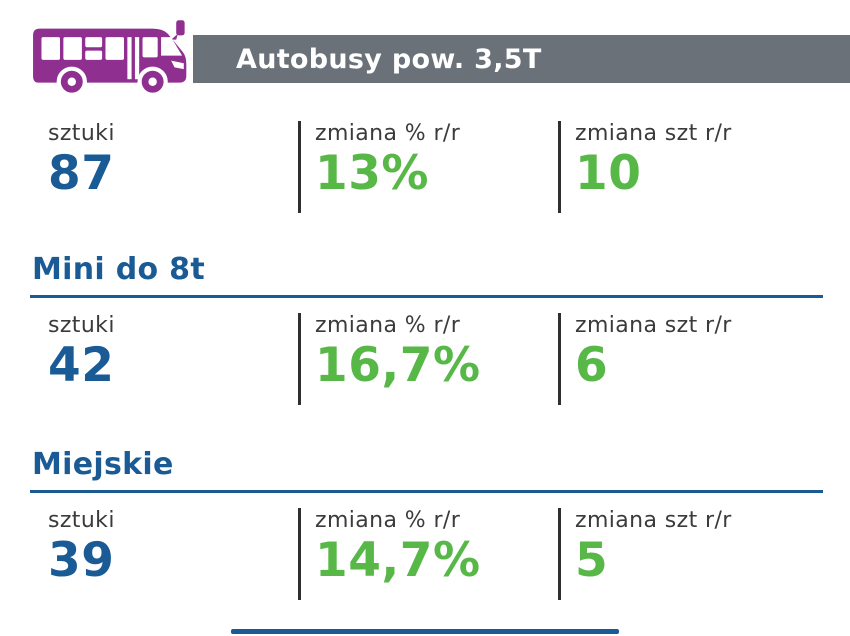 The width and height of the screenshot is (850, 636). What do you see at coordinates (173, 554) in the screenshot?
I see `stat-miejskie-units: sztuki 39` at bounding box center [173, 554].